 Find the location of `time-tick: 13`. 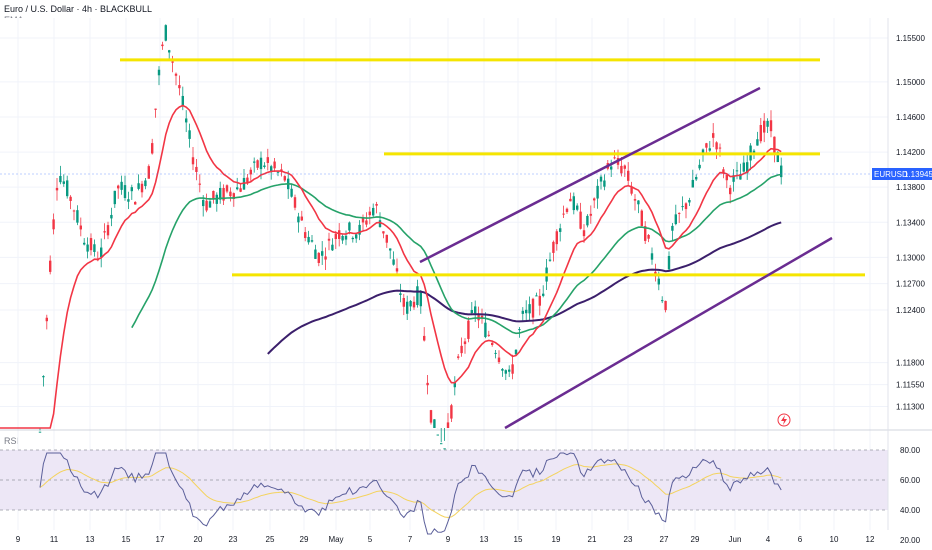

time-tick: 13 is located at coordinates (484, 539).